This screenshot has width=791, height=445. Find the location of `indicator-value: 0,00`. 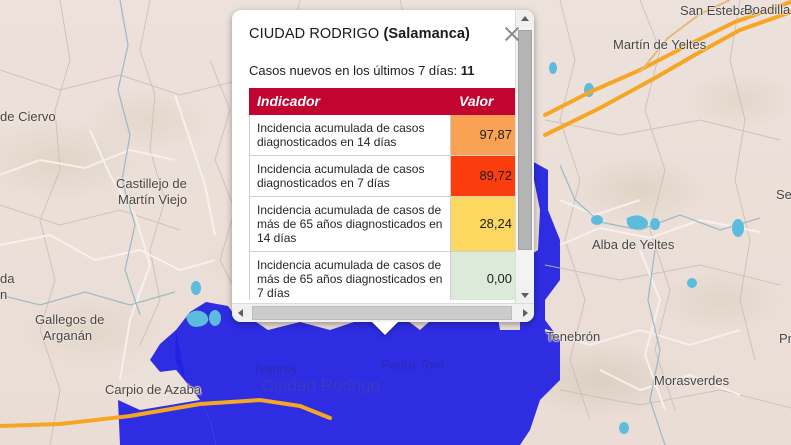

indicator-value: 0,00 is located at coordinates (485, 275).